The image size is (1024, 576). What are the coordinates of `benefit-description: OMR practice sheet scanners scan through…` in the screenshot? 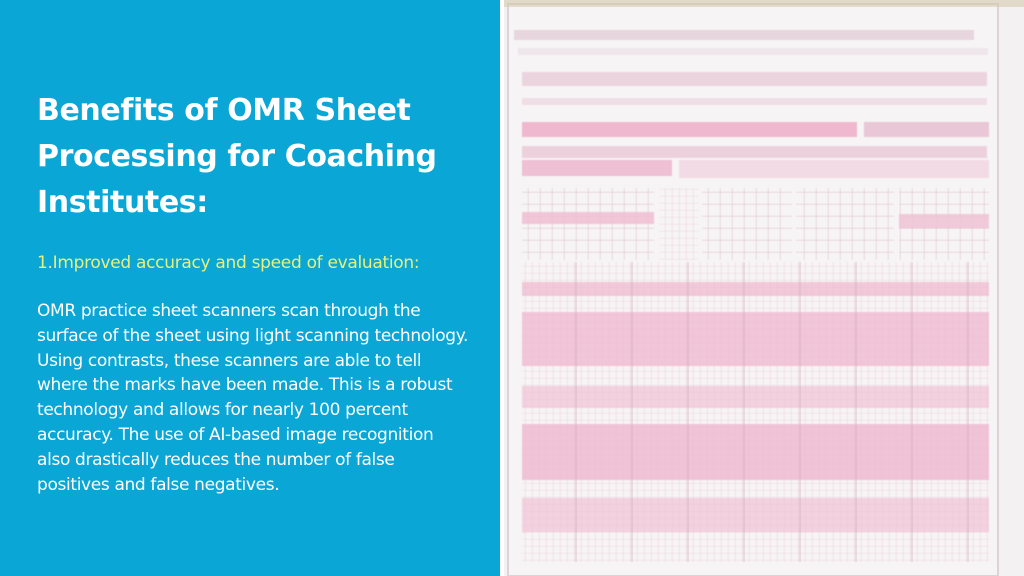 It's located at (253, 398).